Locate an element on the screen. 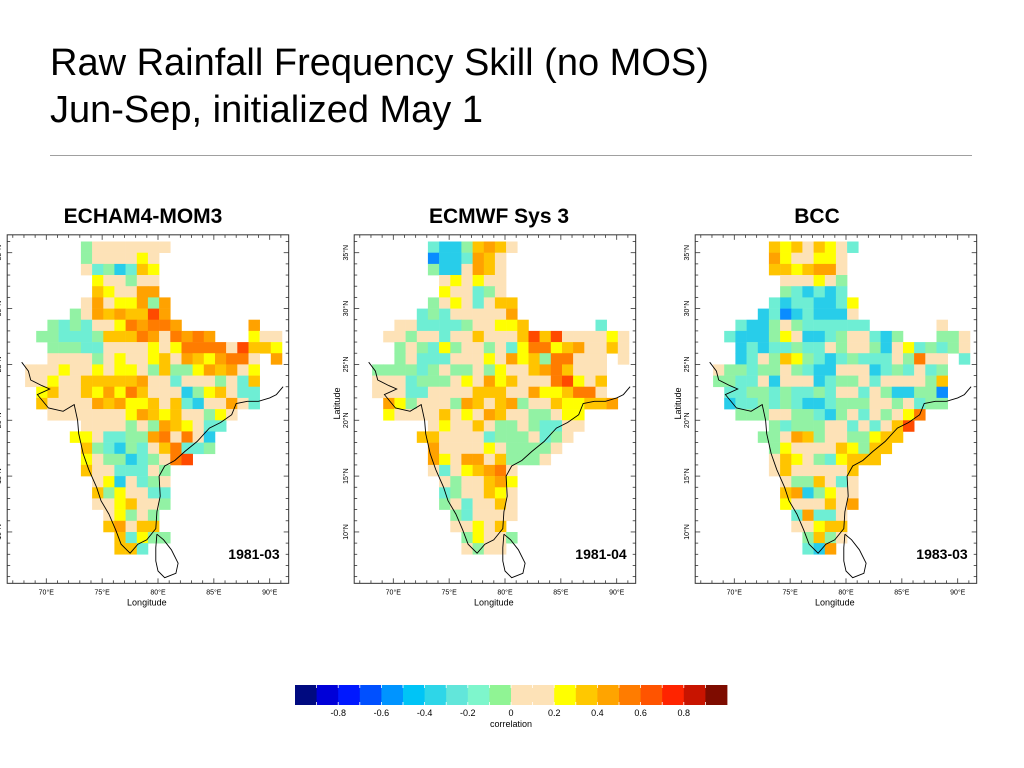  lat-tick-label: 25°N is located at coordinates (346, 365).